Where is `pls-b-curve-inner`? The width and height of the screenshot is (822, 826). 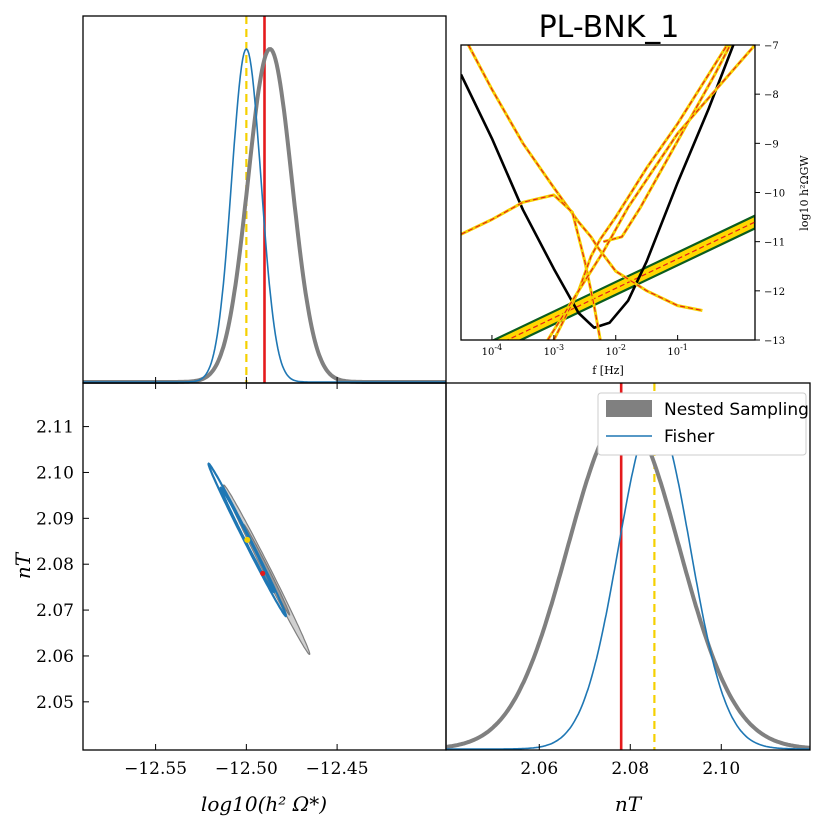 pls-b-curve-inner is located at coordinates (531, 267).